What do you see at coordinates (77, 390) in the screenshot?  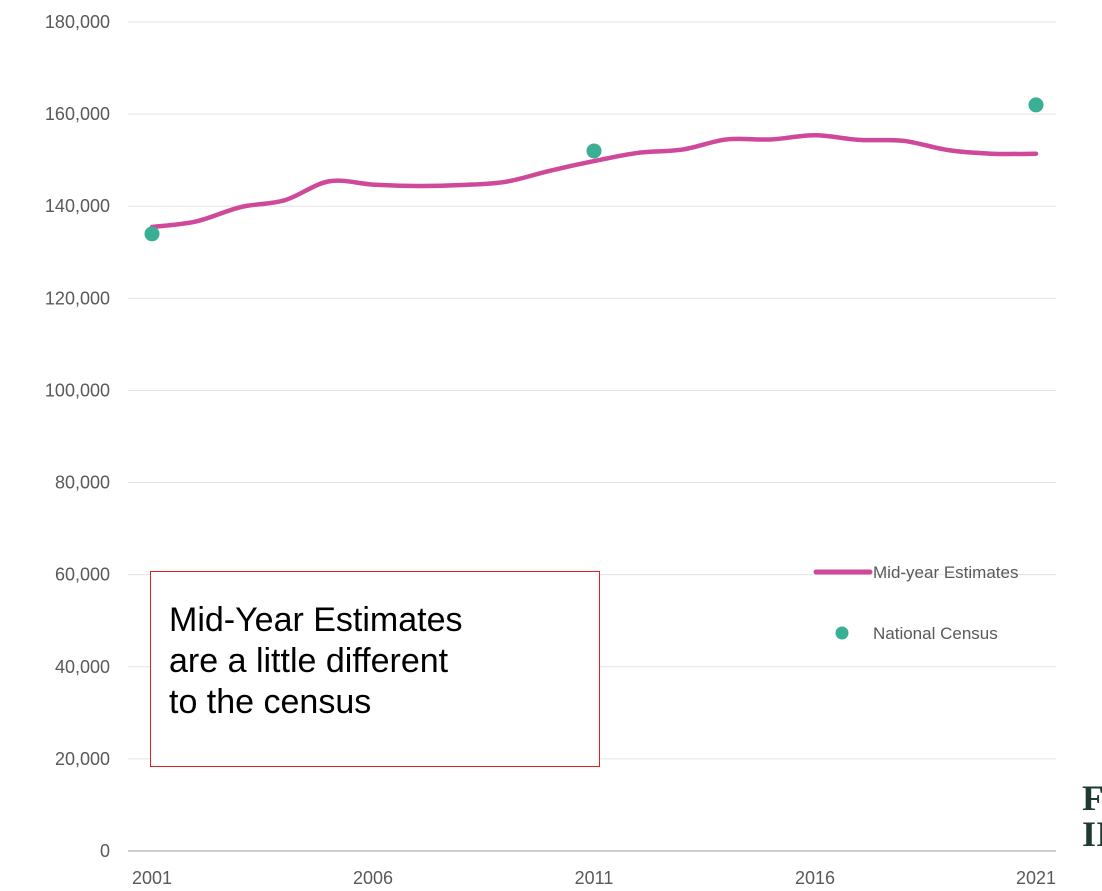 I see `y-tick-label: 100,000` at bounding box center [77, 390].